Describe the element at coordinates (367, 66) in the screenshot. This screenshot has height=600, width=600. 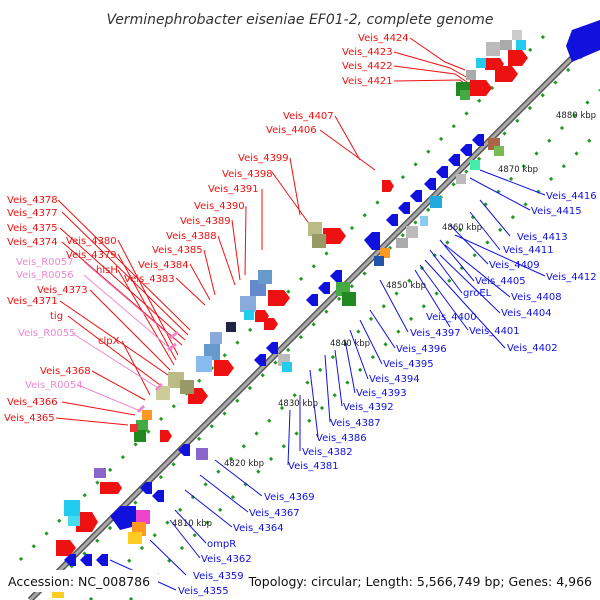
I see `gene-label: Veis_4422` at that location.